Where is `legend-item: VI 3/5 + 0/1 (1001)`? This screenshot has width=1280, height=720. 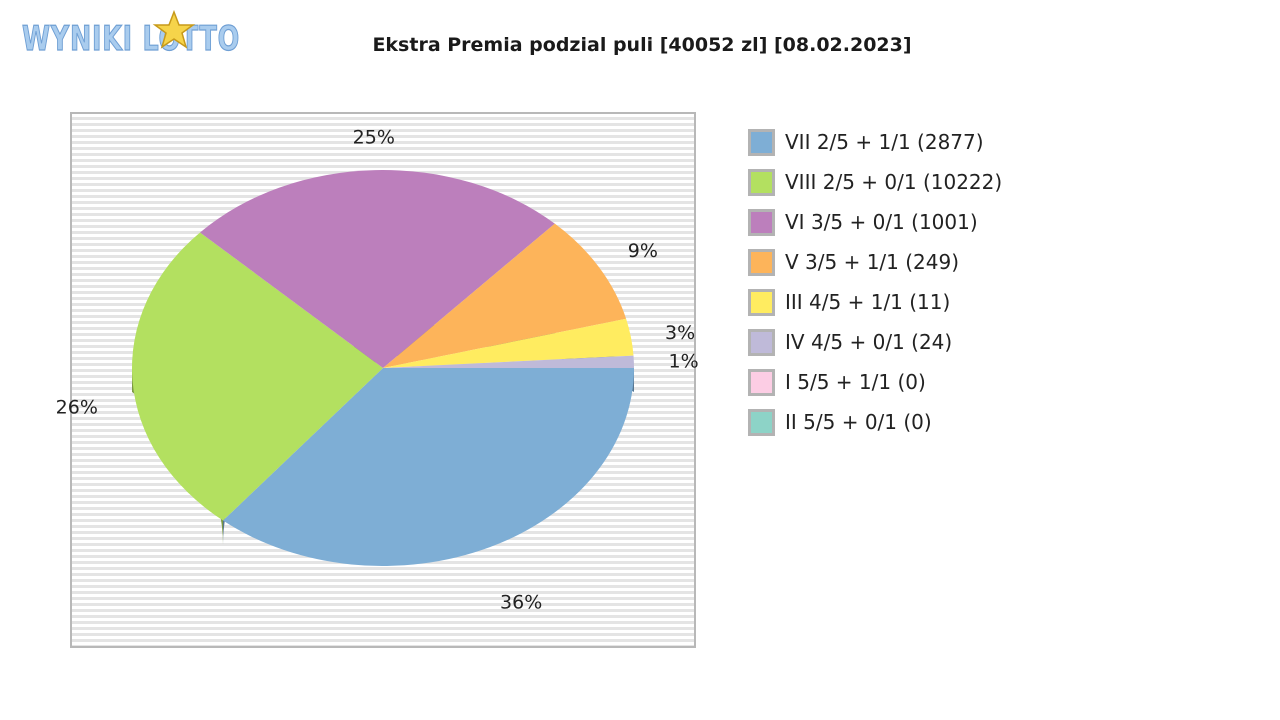 legend-item: VI 3/5 + 0/1 (1001) is located at coordinates (875, 222).